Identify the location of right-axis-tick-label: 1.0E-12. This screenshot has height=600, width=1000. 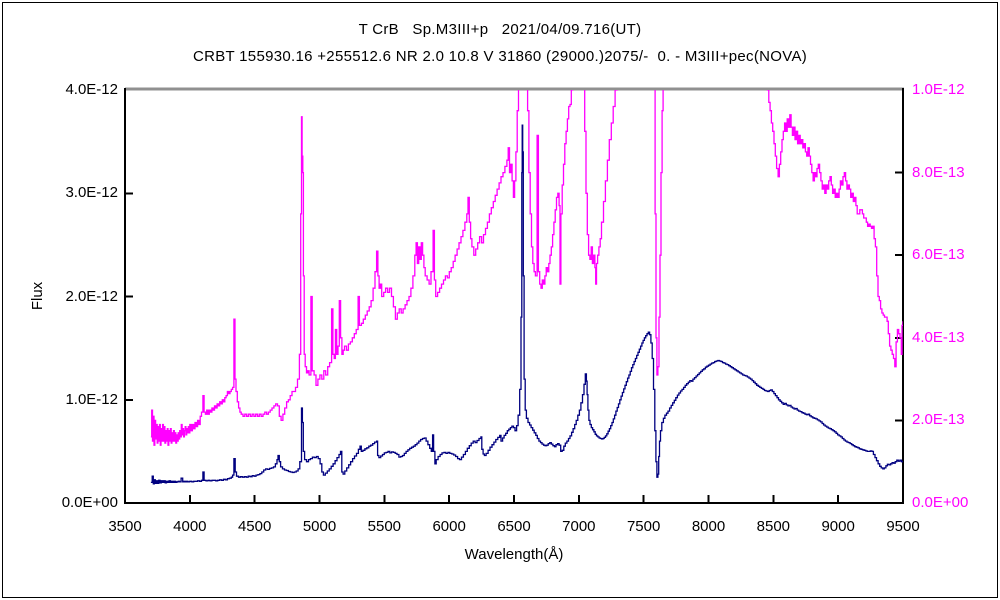
(938, 89).